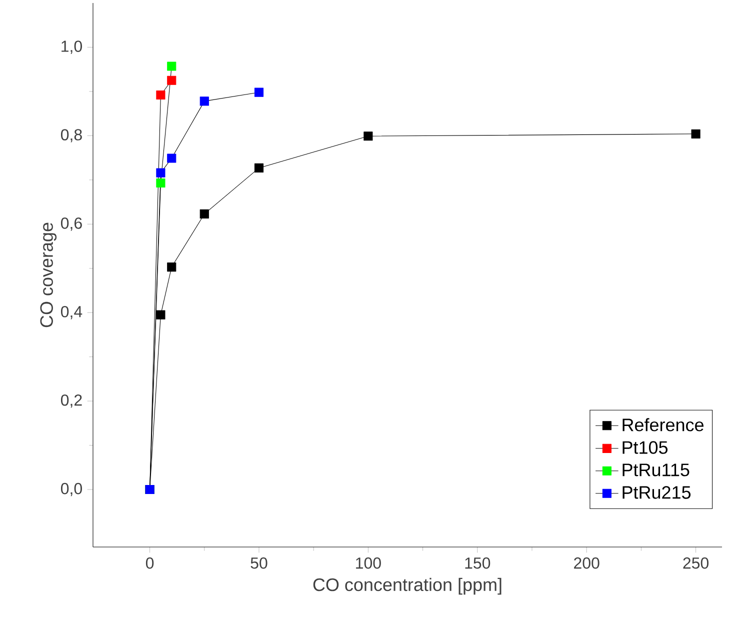 This screenshot has width=747, height=626. Describe the element at coordinates (645, 447) in the screenshot. I see `legend-label: Pt105` at that location.